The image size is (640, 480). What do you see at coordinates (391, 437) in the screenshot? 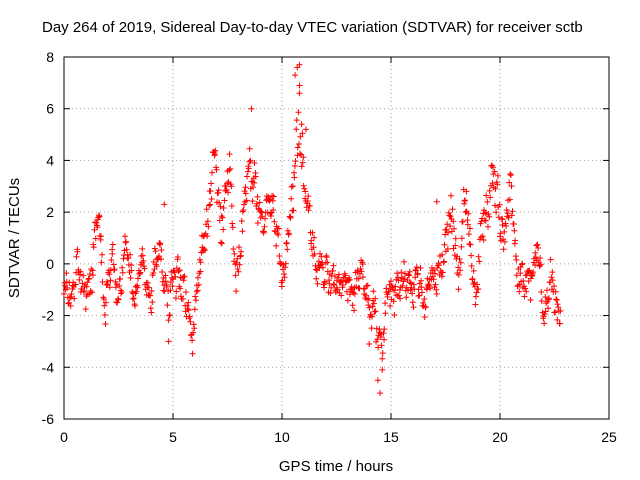
I see `x-tick-label: 15` at bounding box center [391, 437].